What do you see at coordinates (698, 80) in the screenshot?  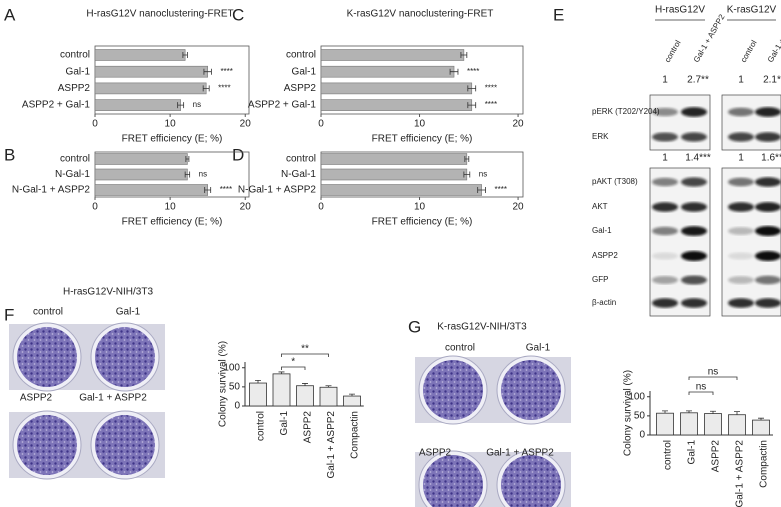 I see `quantification: 2.7**` at bounding box center [698, 80].